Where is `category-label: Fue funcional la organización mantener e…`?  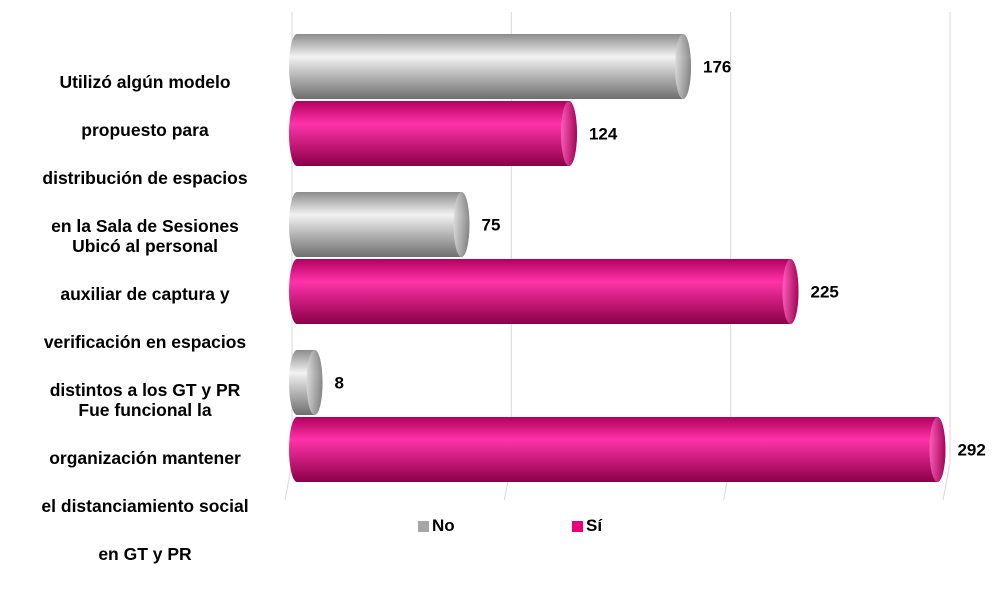
category-label: Fue funcional la organización mantener e… is located at coordinates (145, 482).